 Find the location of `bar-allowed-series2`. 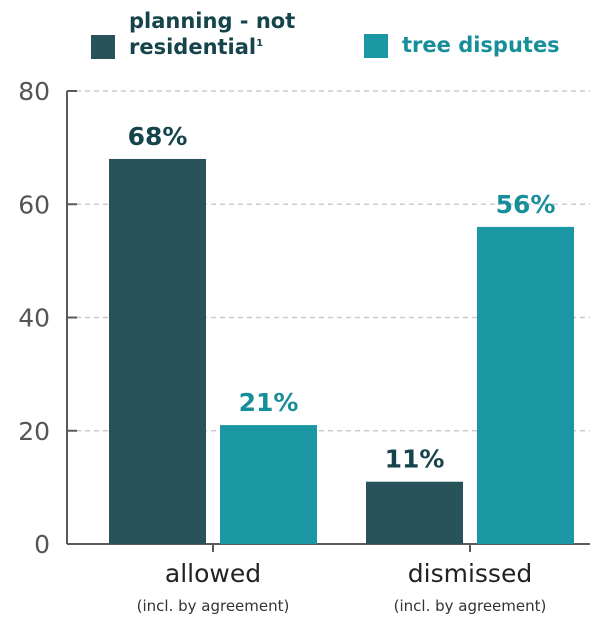

bar-allowed-series2 is located at coordinates (268, 484).